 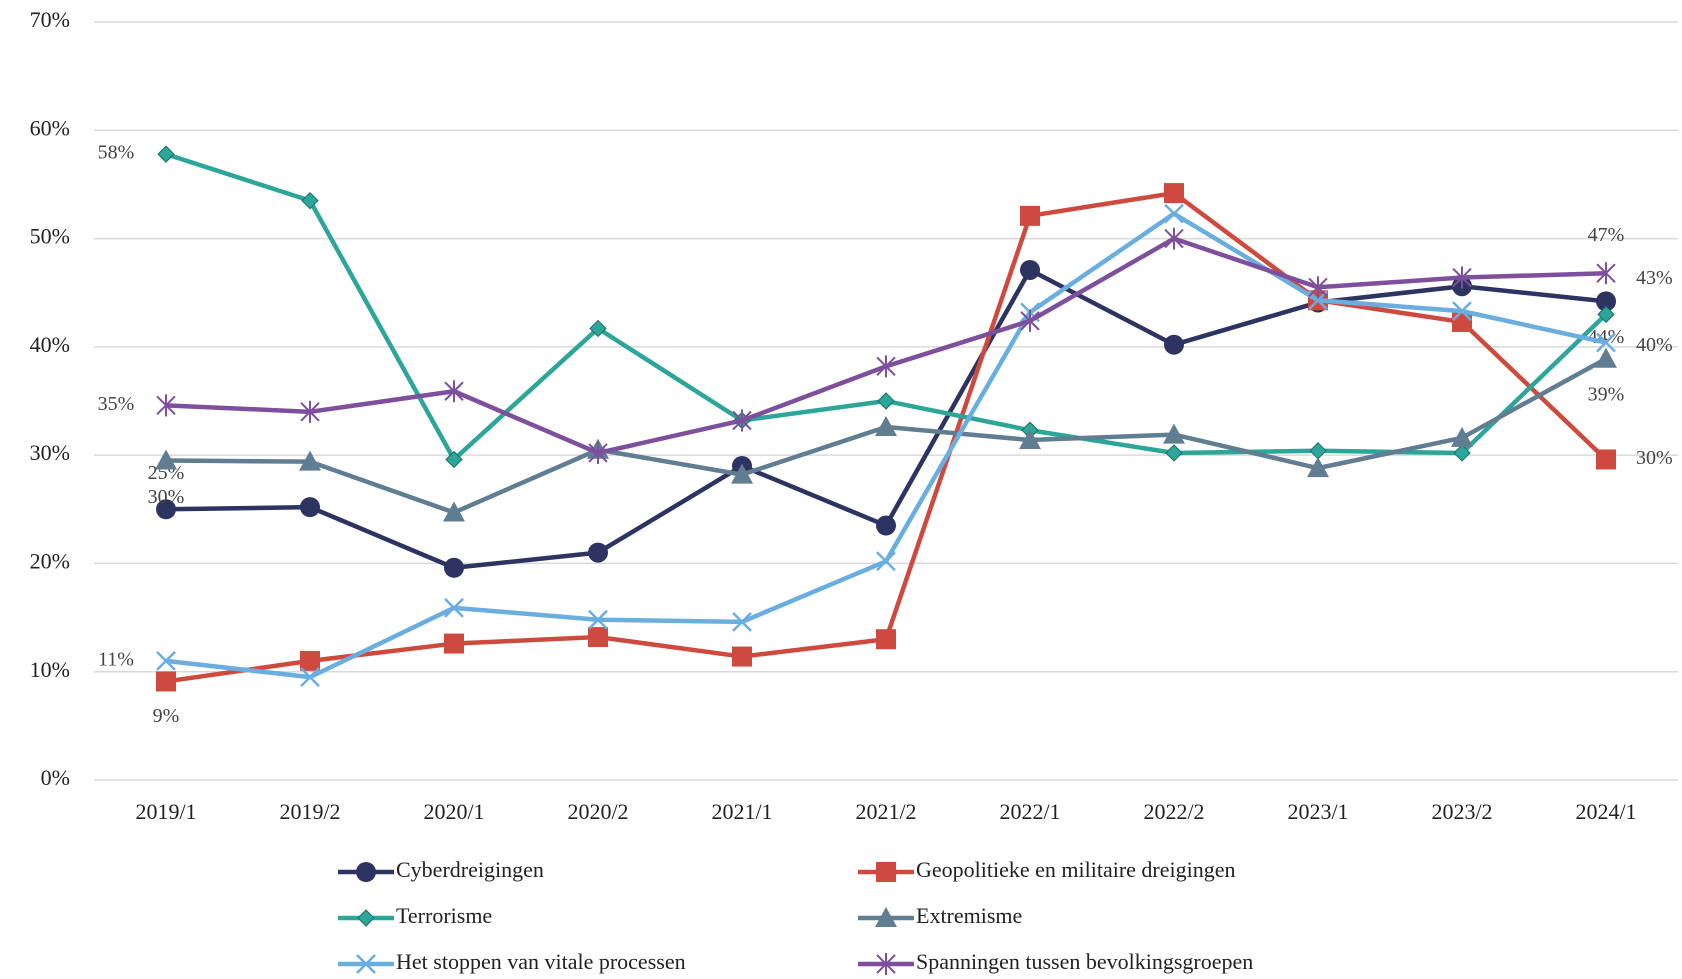 I want to click on data-label: 58%, so click(x=116, y=153).